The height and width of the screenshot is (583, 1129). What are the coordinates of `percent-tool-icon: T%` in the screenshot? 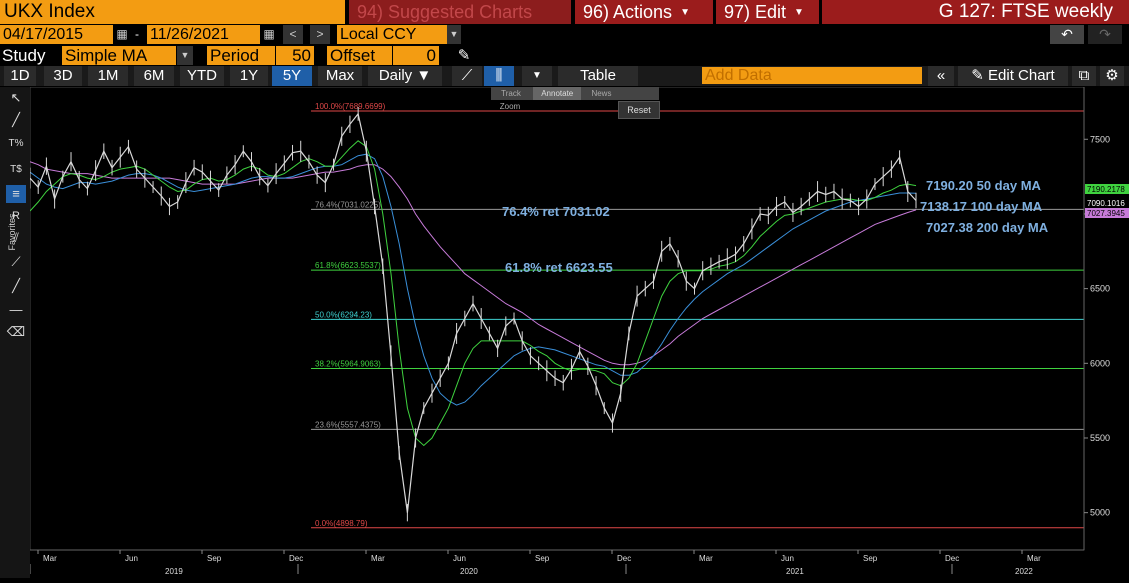 It's located at (16, 143).